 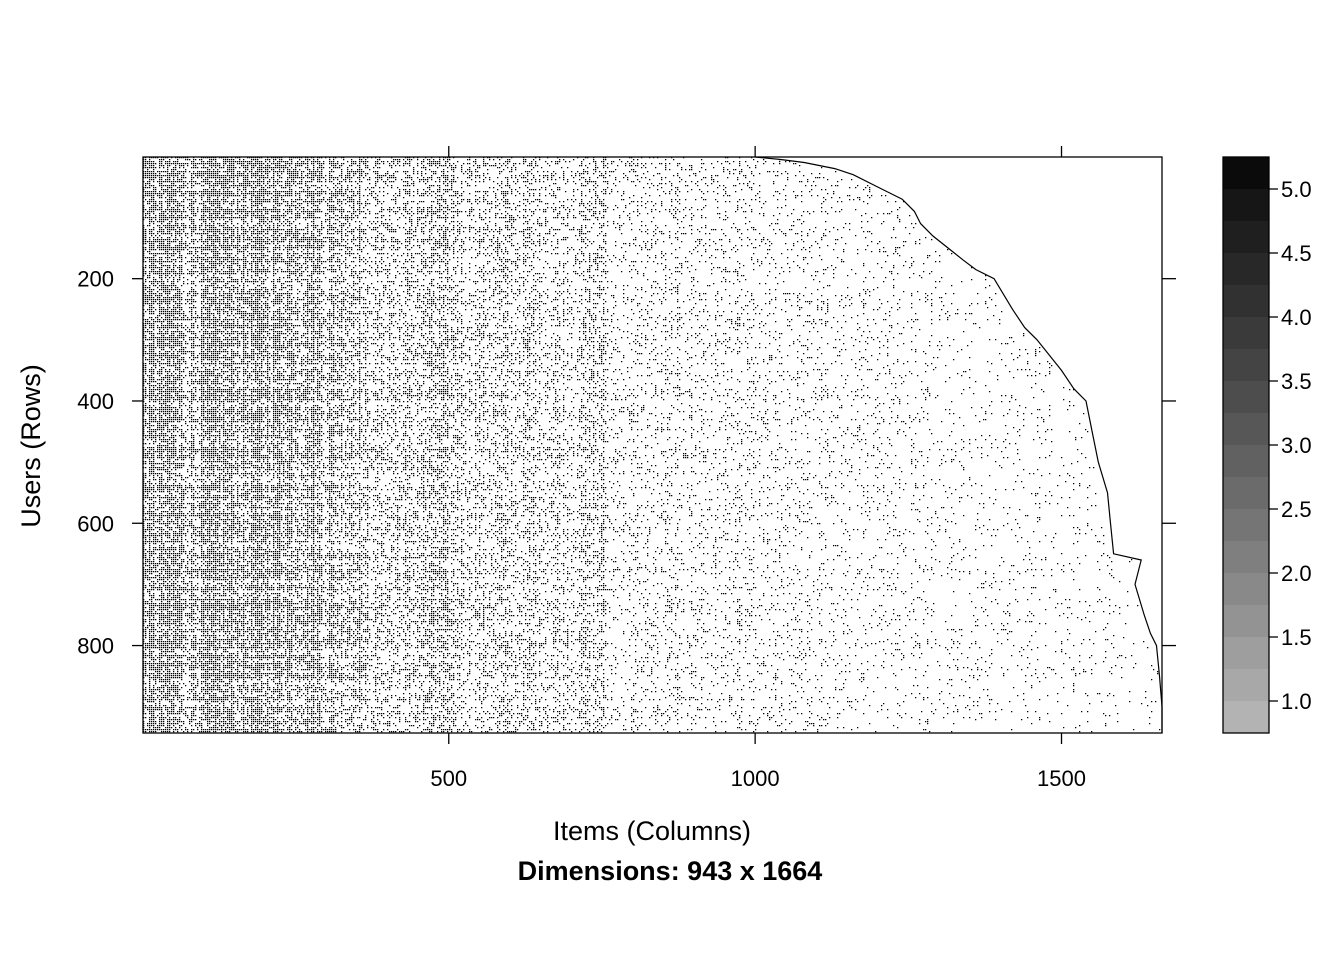 I want to click on color-key-label: 4.0, so click(x=1296, y=317).